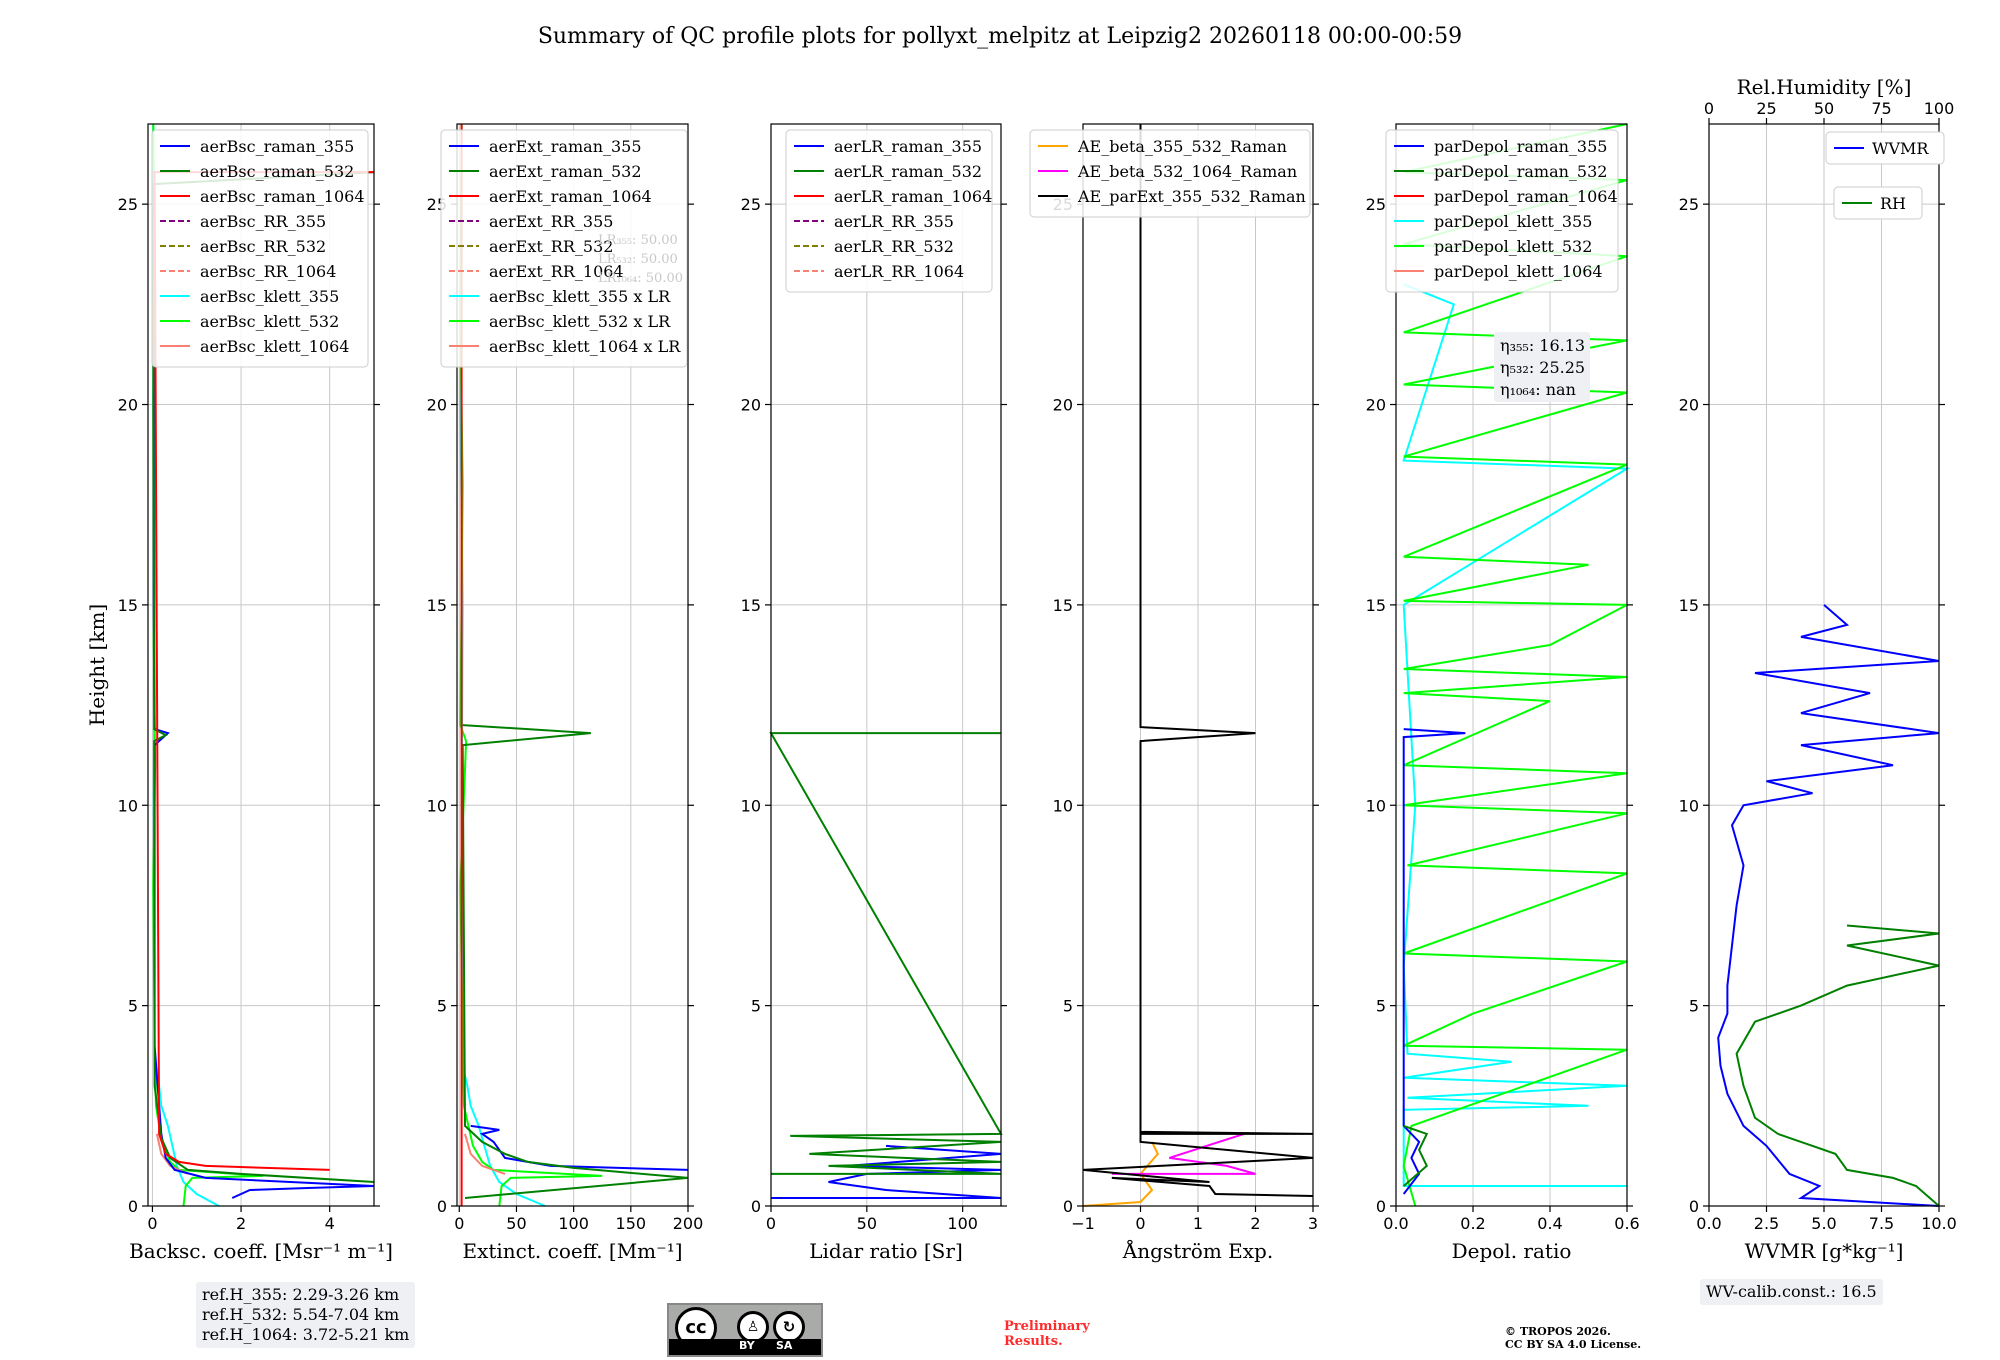  Describe the element at coordinates (268, 271) in the screenshot. I see `legend-label: aerBsc_RR_1064` at that location.